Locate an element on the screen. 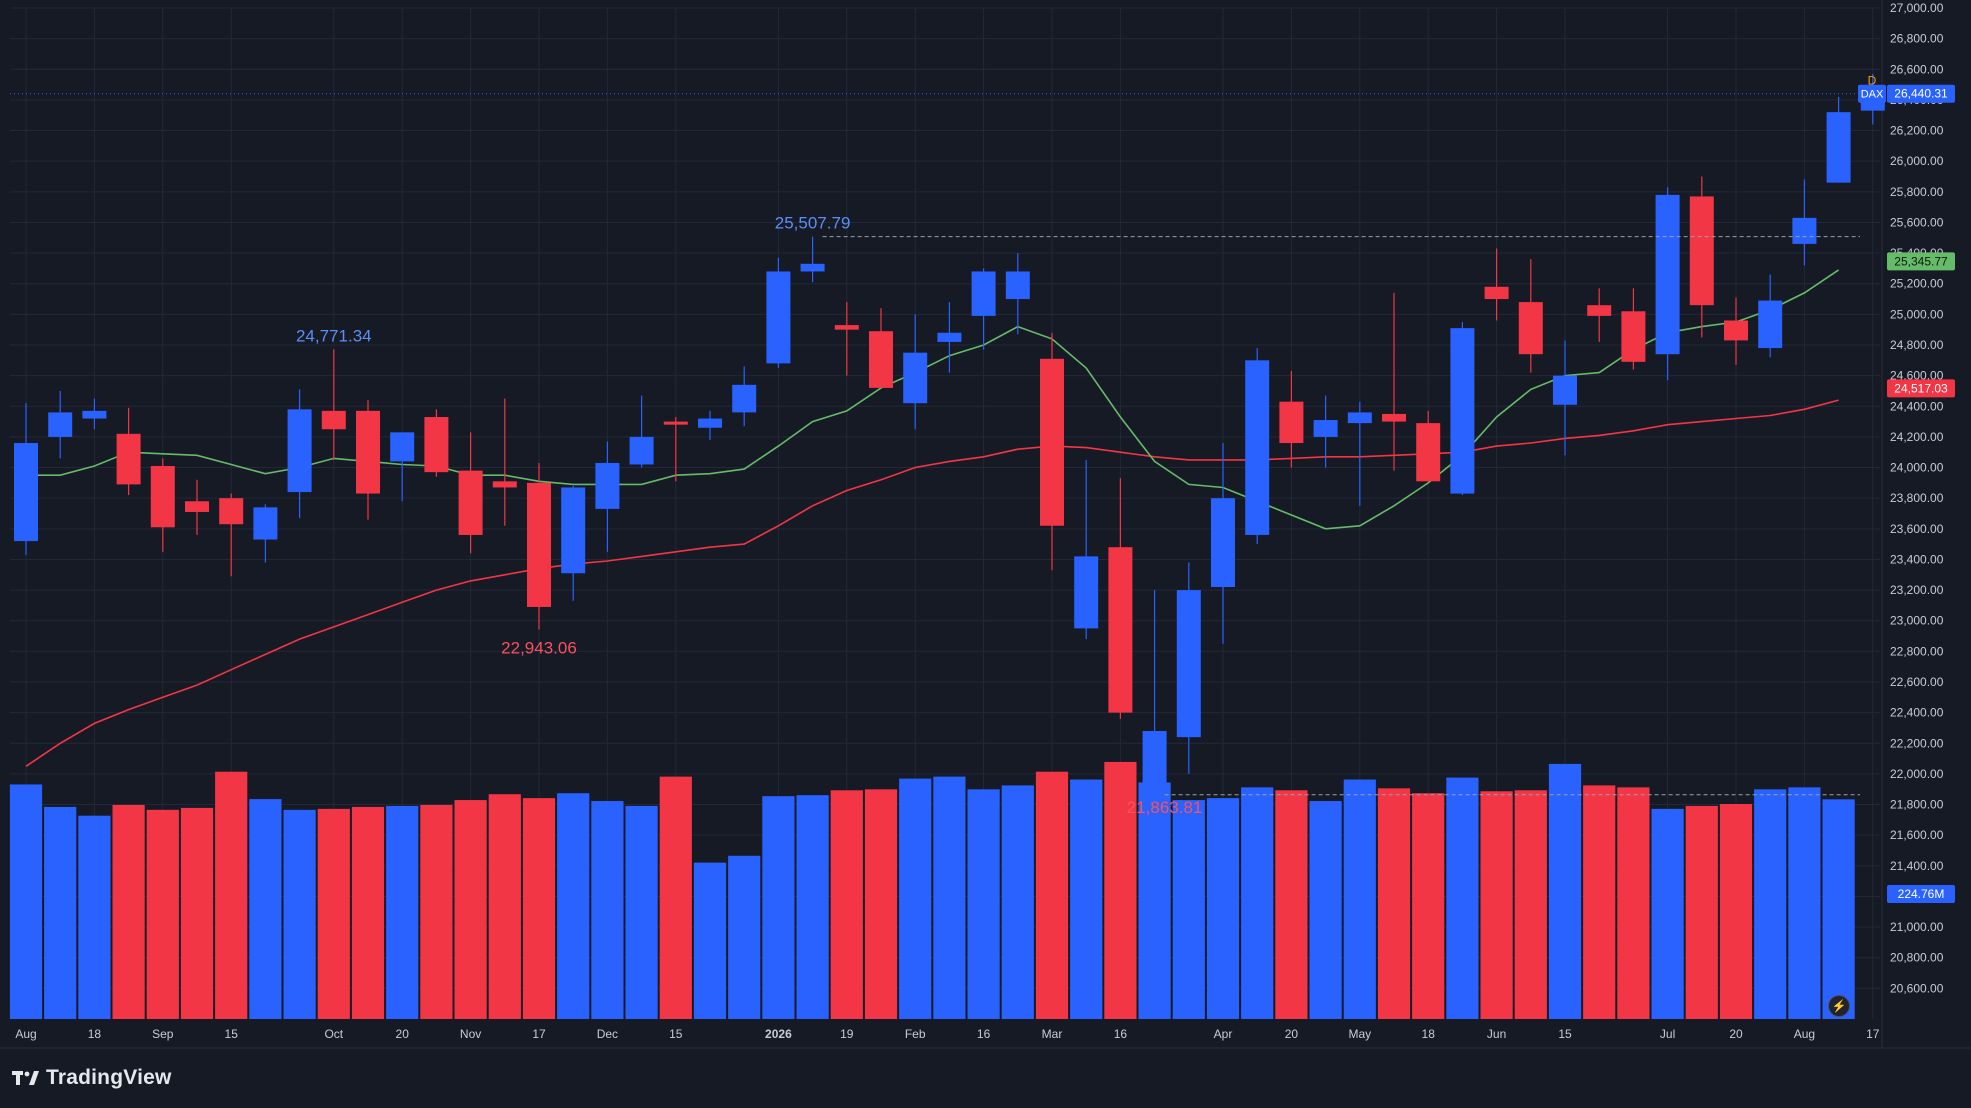 The width and height of the screenshot is (1971, 1108). time-tick-label: 16 is located at coordinates (1121, 1034).